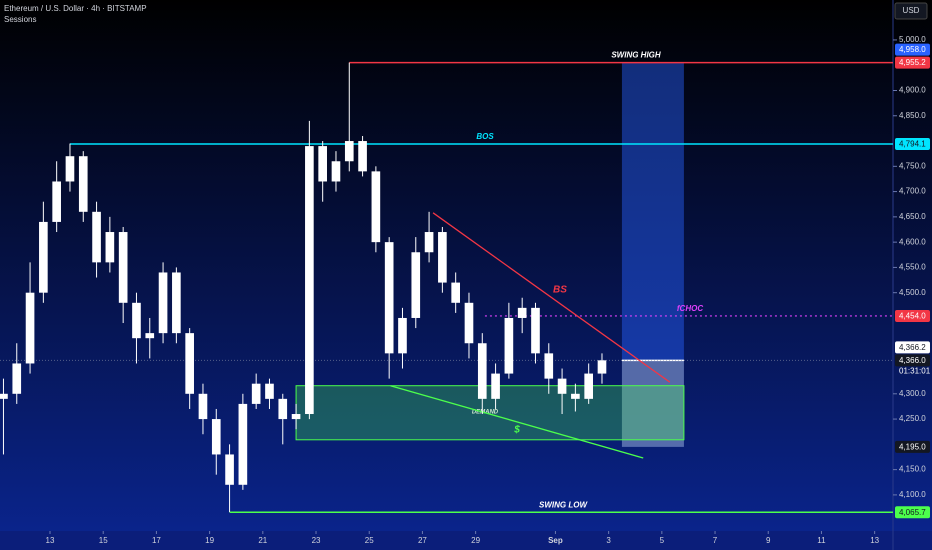 Image resolution: width=932 pixels, height=550 pixels. I want to click on level-label: SWING LOW, so click(563, 504).